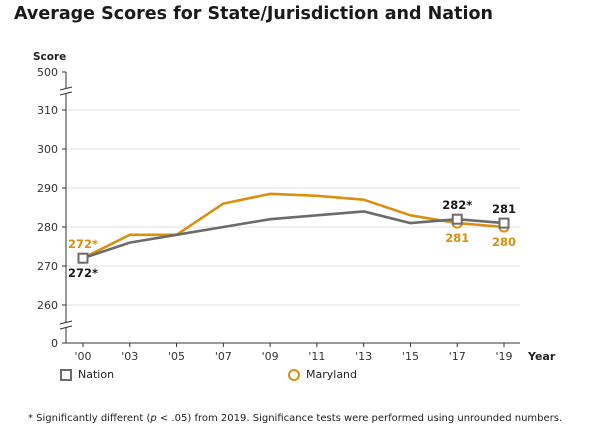 Image resolution: width=591 pixels, height=442 pixels. What do you see at coordinates (153, 418) in the screenshot?
I see `footnote-p: p` at bounding box center [153, 418].